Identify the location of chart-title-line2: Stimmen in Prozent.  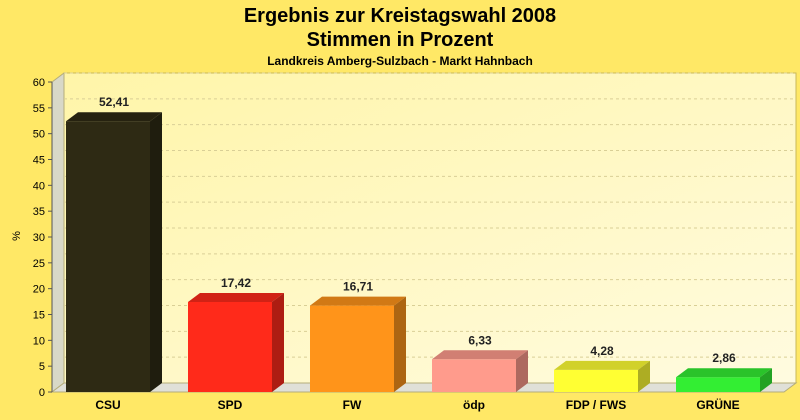
(400, 40).